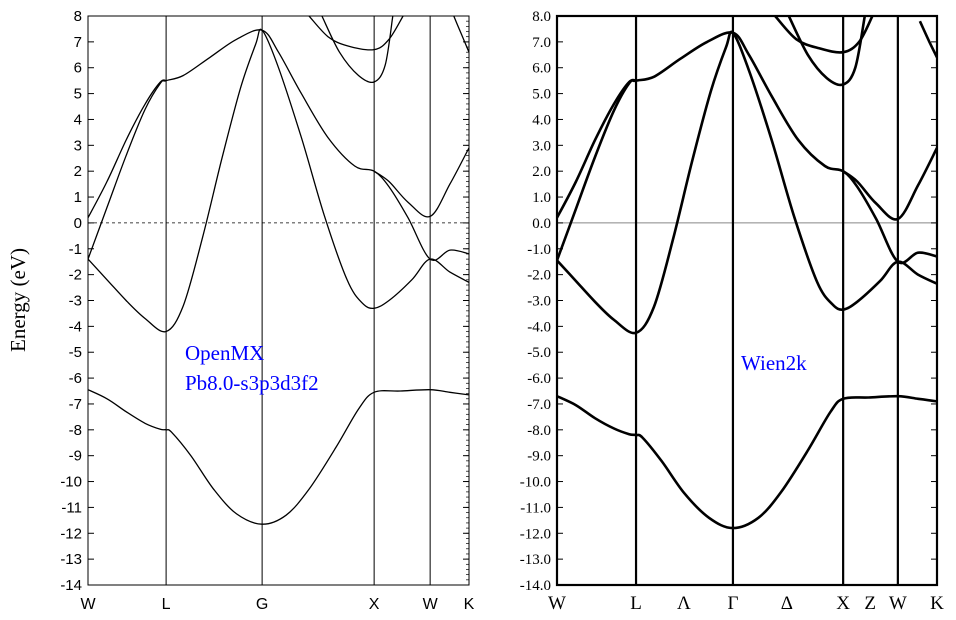 The image size is (956, 620). What do you see at coordinates (78, 223) in the screenshot?
I see `y-tick-label: 0` at bounding box center [78, 223].